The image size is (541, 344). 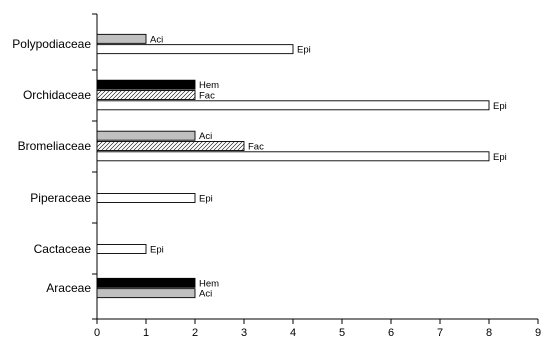 I want to click on x-tick-label: 4, so click(x=293, y=333).